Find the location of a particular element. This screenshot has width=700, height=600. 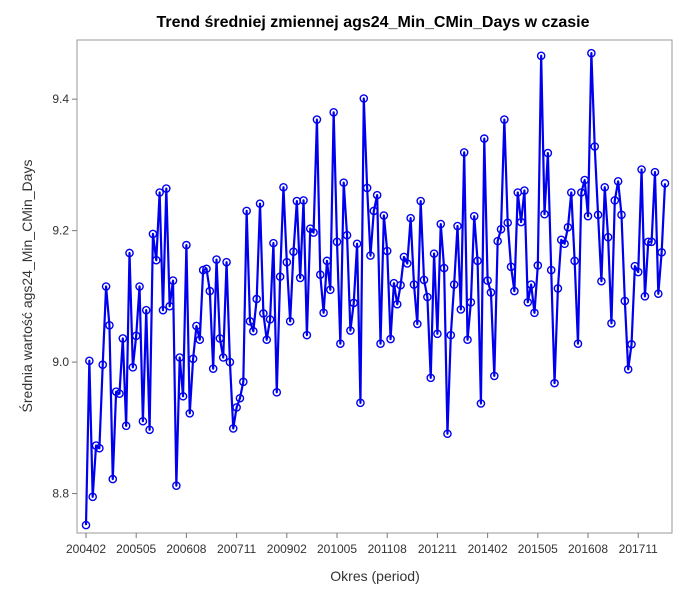

y-tick-label: 9.2 is located at coordinates (60, 231).